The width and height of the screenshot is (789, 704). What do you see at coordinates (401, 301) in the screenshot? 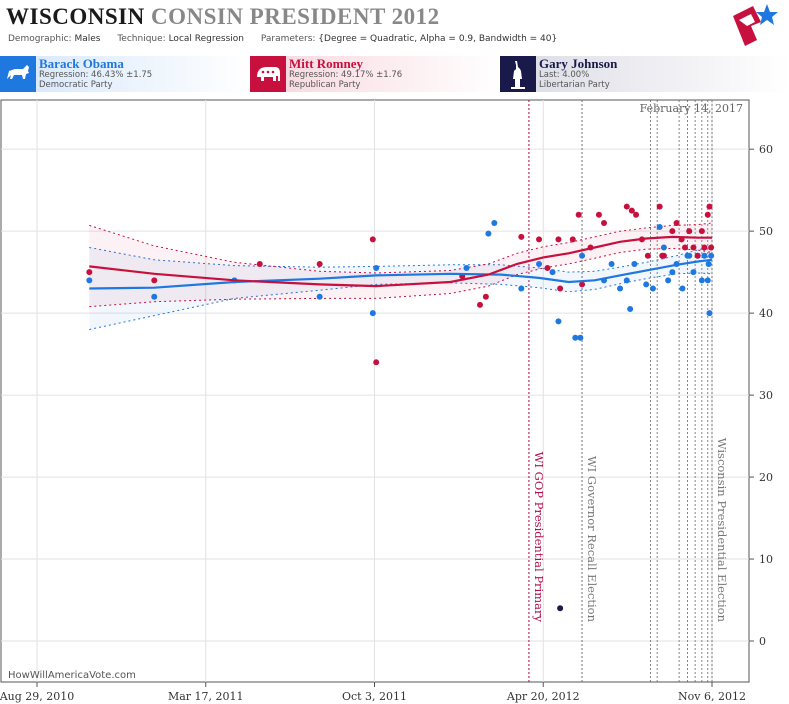
I see `ci-lower-line` at bounding box center [401, 301].